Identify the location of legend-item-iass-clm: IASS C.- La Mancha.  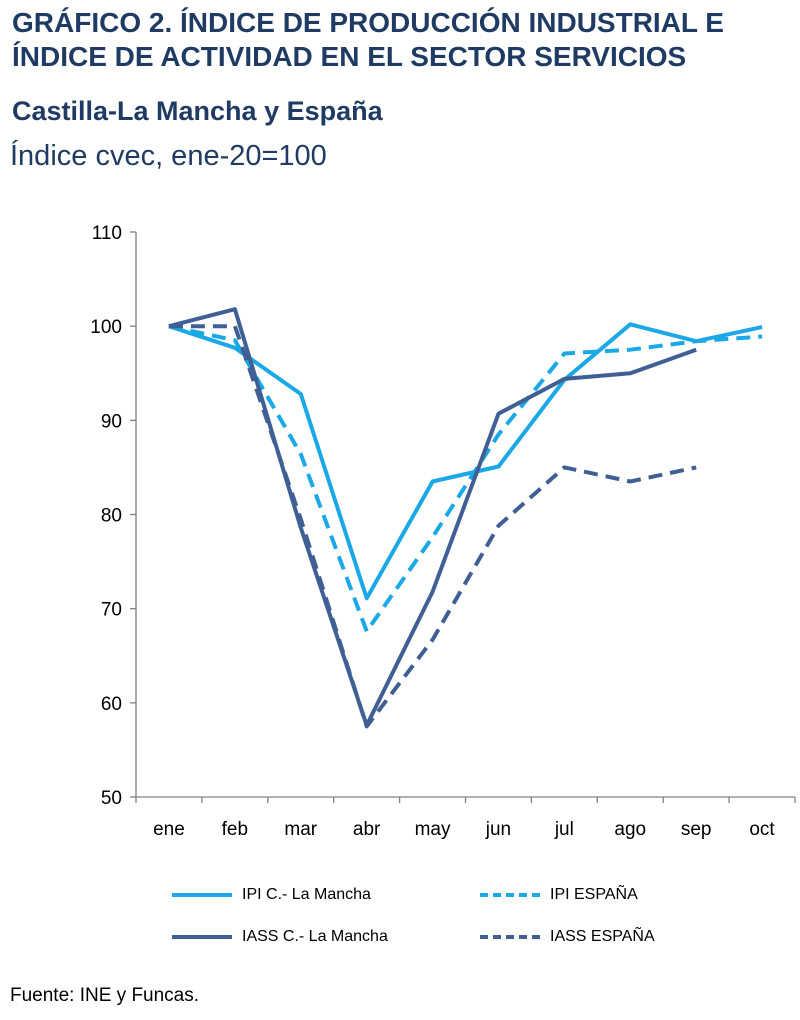
(280, 937).